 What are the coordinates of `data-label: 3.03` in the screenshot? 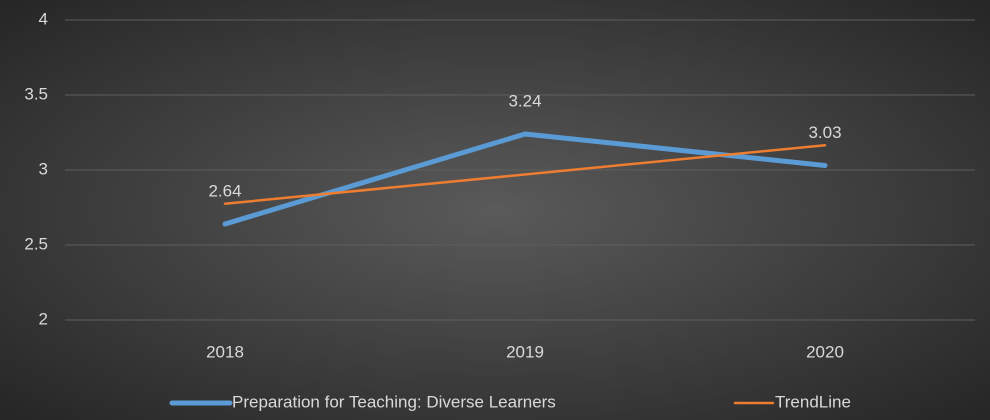 It's located at (824, 132).